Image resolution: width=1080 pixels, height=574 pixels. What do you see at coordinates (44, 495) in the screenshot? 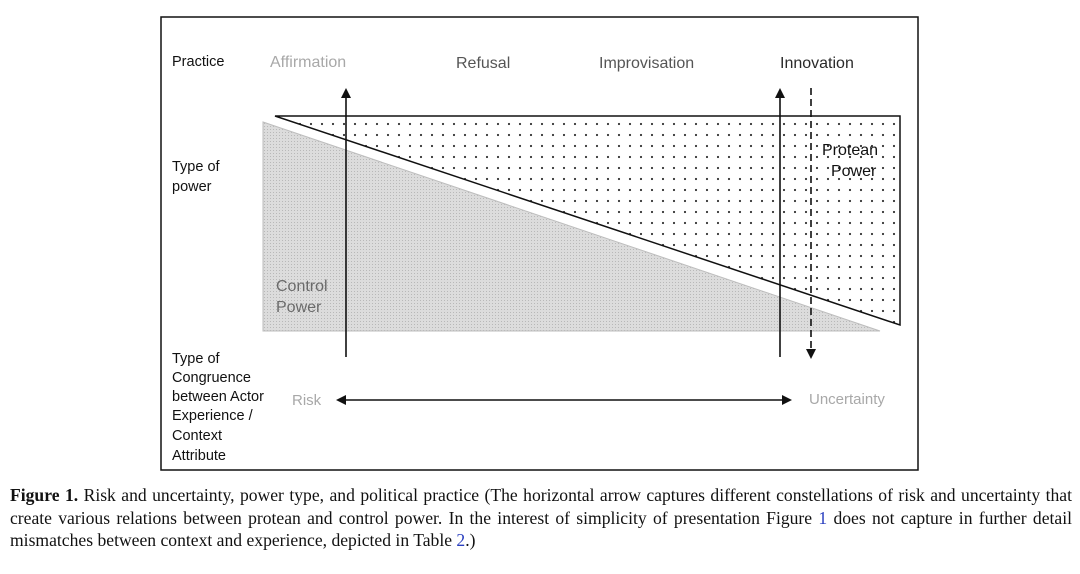
I see `caption-label: Figure 1.` at bounding box center [44, 495].